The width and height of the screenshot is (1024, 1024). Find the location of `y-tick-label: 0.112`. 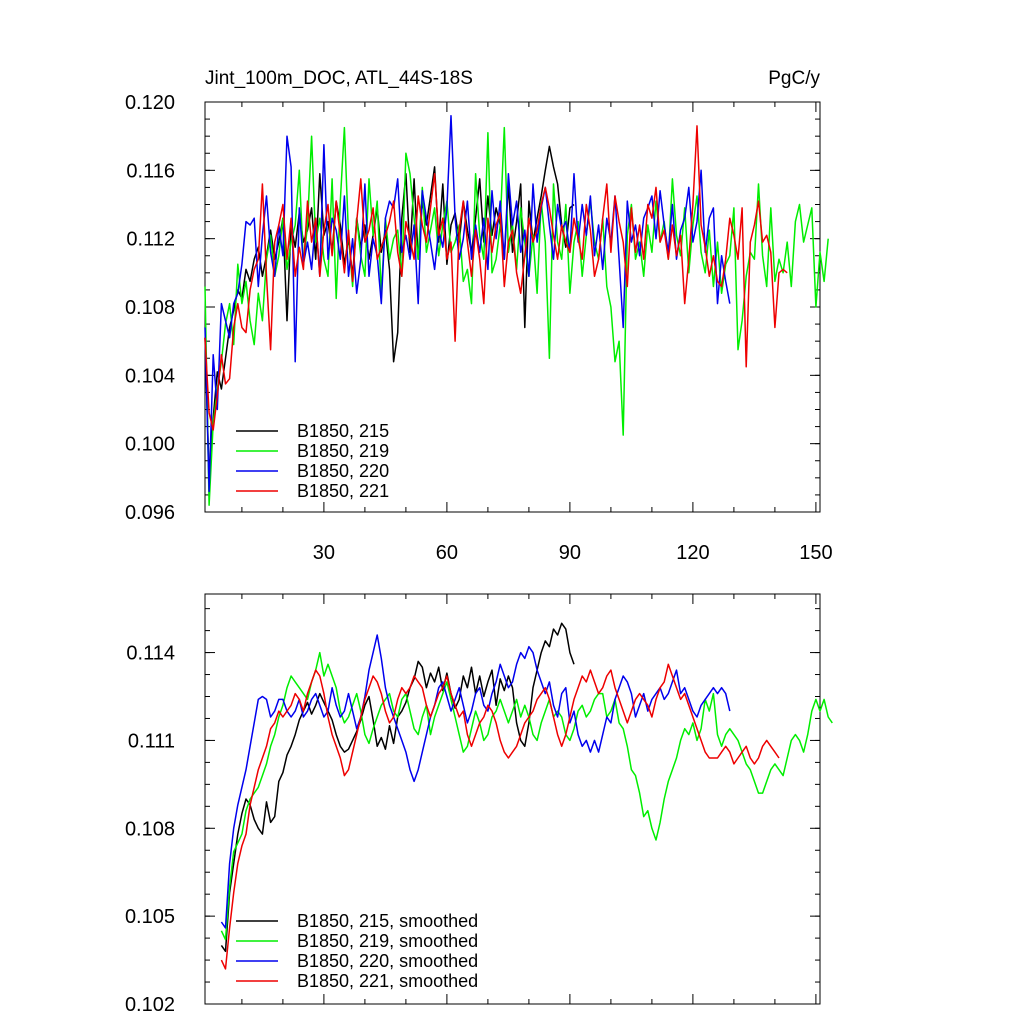

y-tick-label: 0.112 is located at coordinates (150, 240).